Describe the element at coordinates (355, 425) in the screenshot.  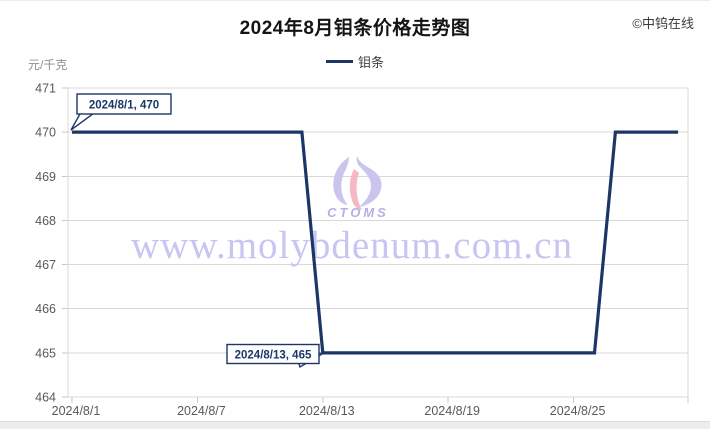
I see `bottom-strip` at that location.